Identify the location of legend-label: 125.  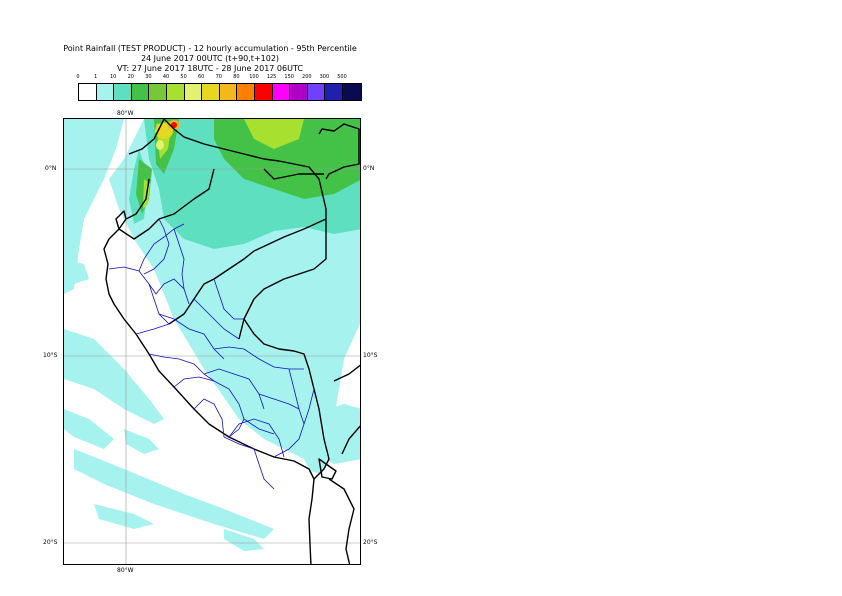
(271, 77).